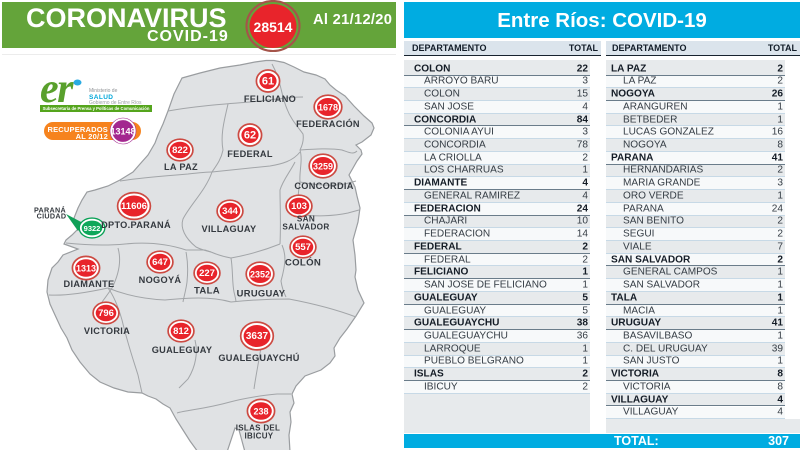  Describe the element at coordinates (250, 154) in the screenshot. I see `svg-text: FEDERAL` at that location.